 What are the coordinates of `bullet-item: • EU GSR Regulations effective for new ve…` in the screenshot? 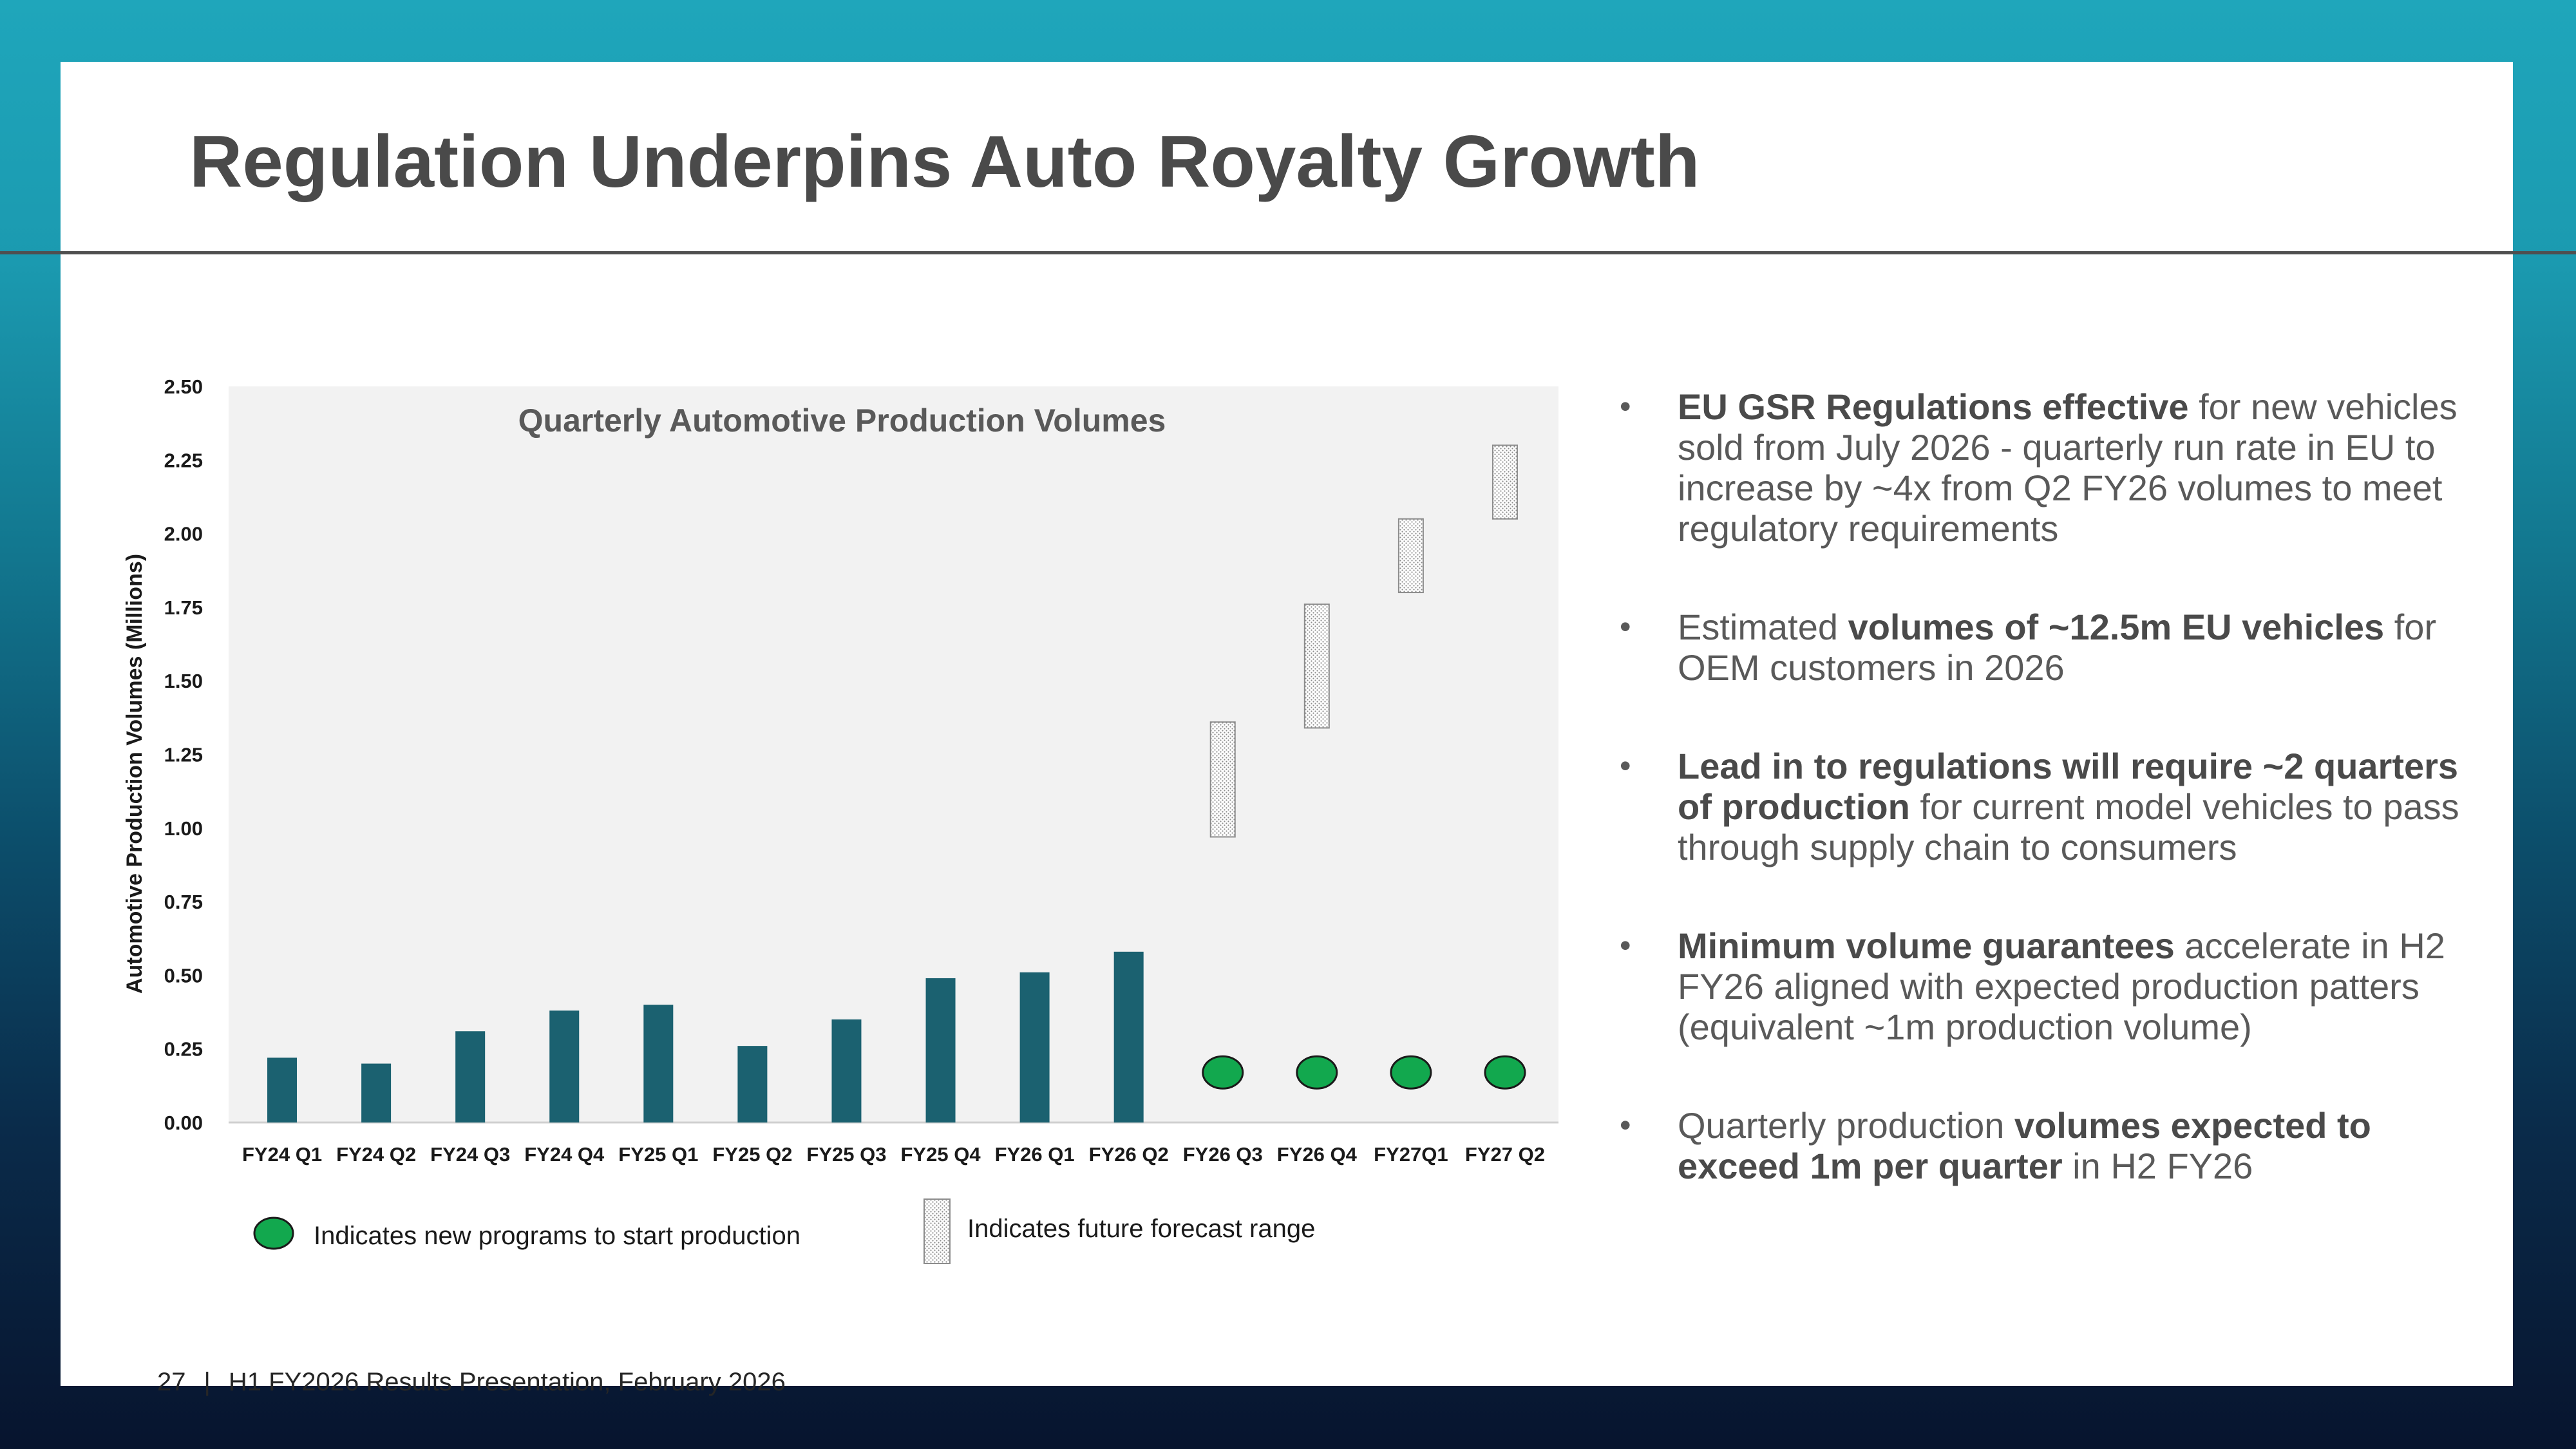 It's located at (2041, 467).